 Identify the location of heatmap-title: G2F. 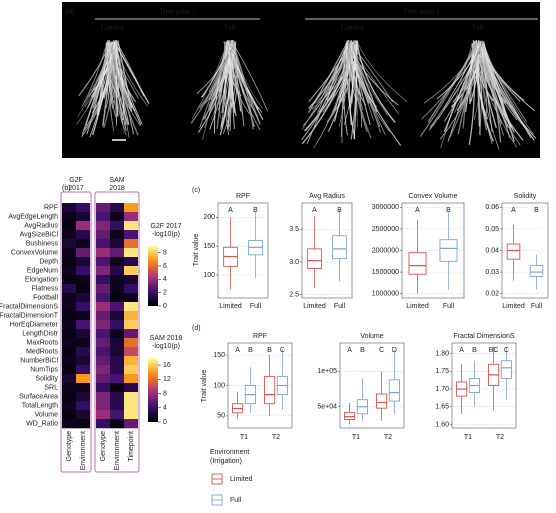
(76, 180).